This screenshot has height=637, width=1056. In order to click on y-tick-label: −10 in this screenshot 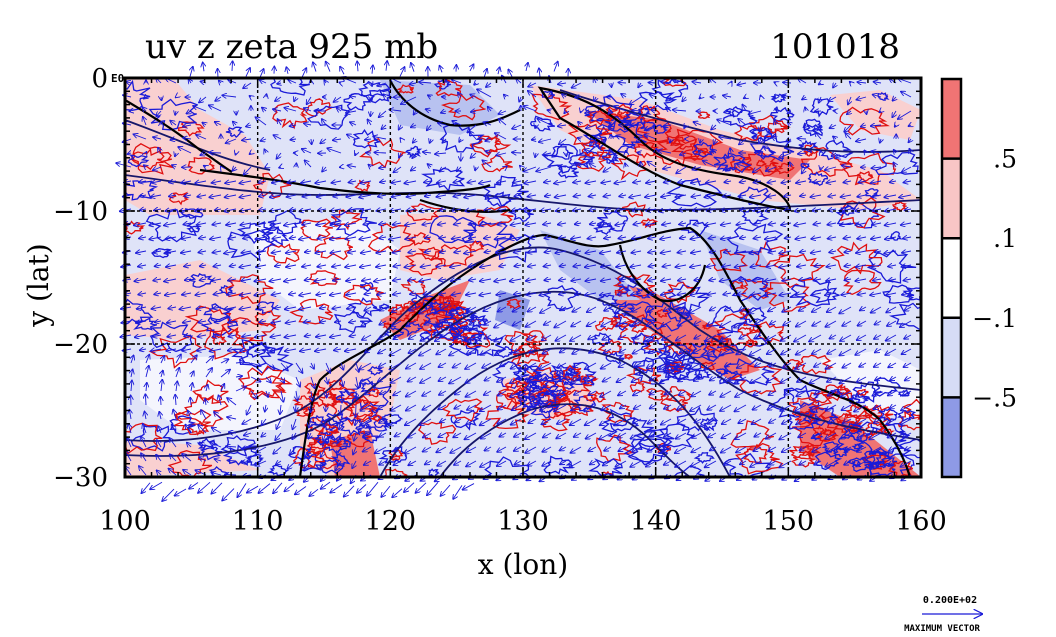, I will do `click(80, 212)`.